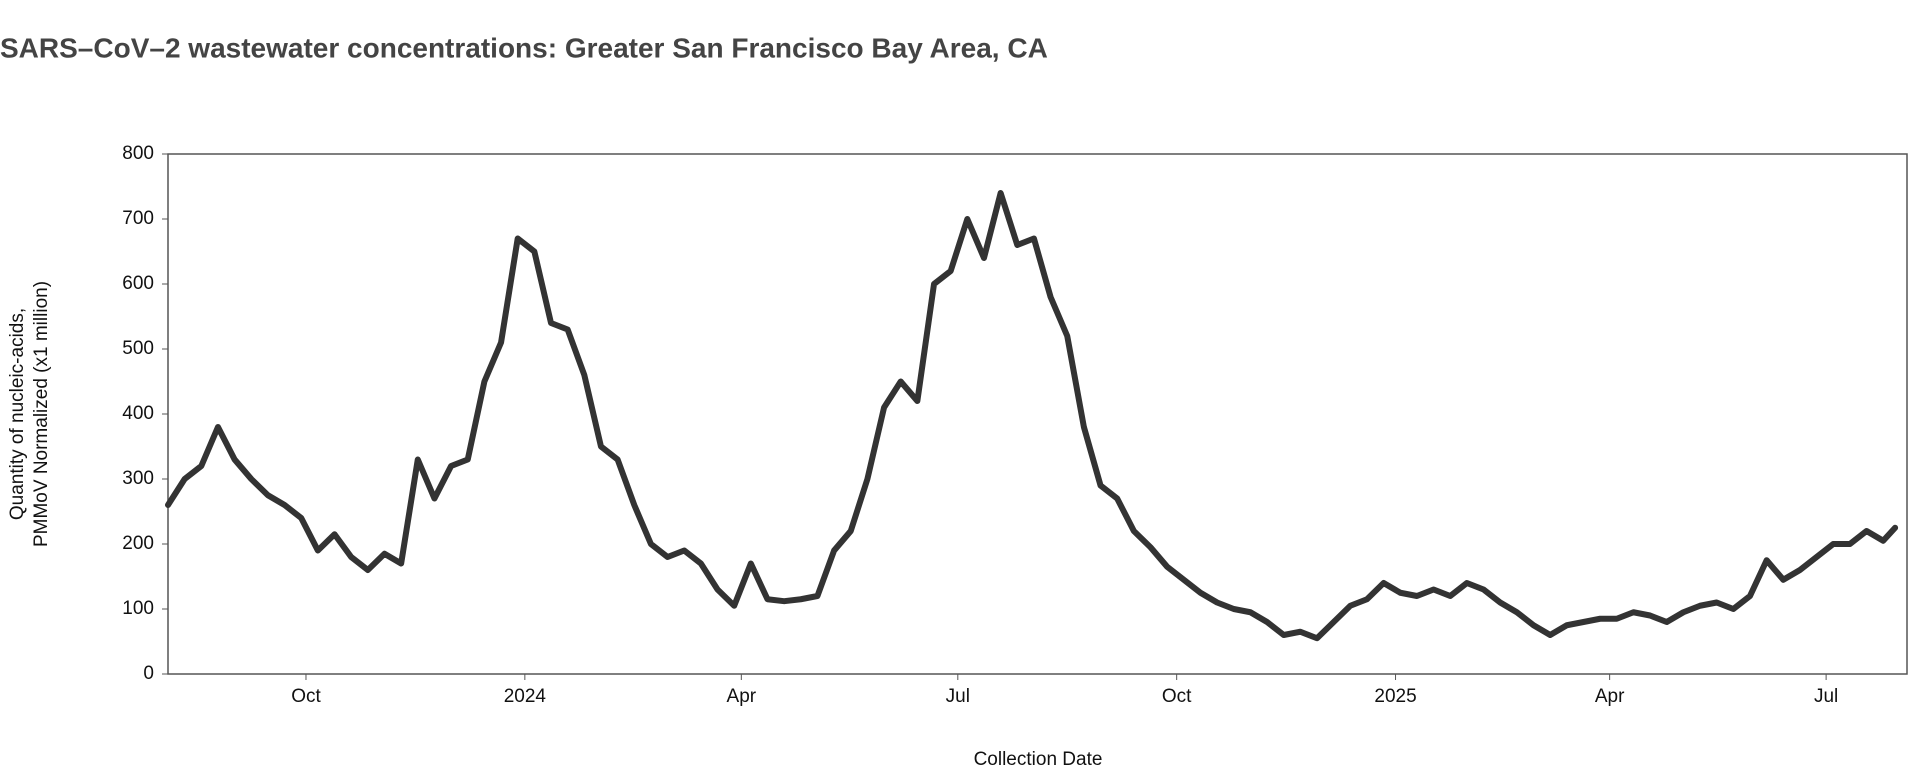 The image size is (1920, 776). What do you see at coordinates (138, 478) in the screenshot?
I see `y-tick-label: 300` at bounding box center [138, 478].